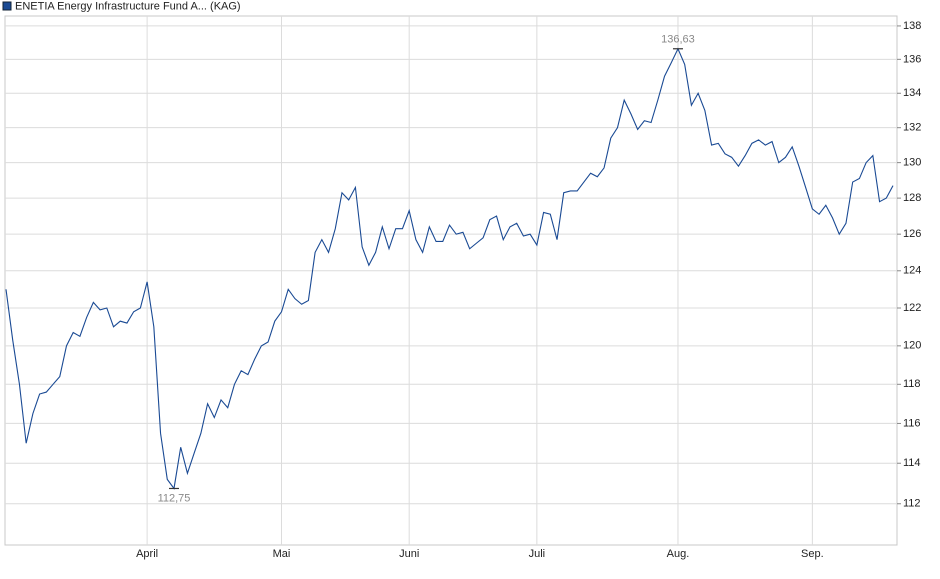 The image size is (940, 579). What do you see at coordinates (912, 384) in the screenshot?
I see `y-tick-label: 118` at bounding box center [912, 384].